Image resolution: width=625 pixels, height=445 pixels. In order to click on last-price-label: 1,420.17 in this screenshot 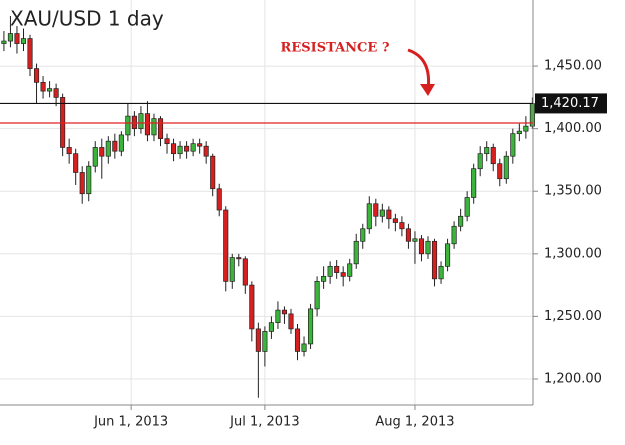, I will do `click(570, 103)`.